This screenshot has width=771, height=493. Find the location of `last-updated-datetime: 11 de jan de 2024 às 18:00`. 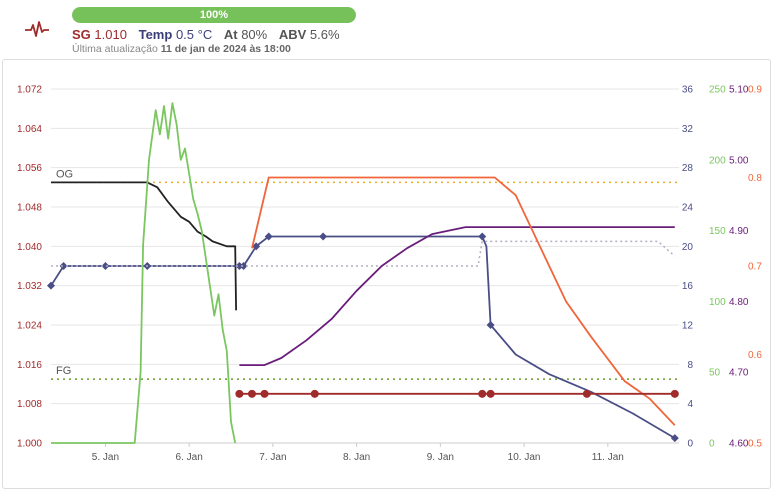

last-updated-datetime: 11 de jan de 2024 às 18:00 is located at coordinates (225, 49).